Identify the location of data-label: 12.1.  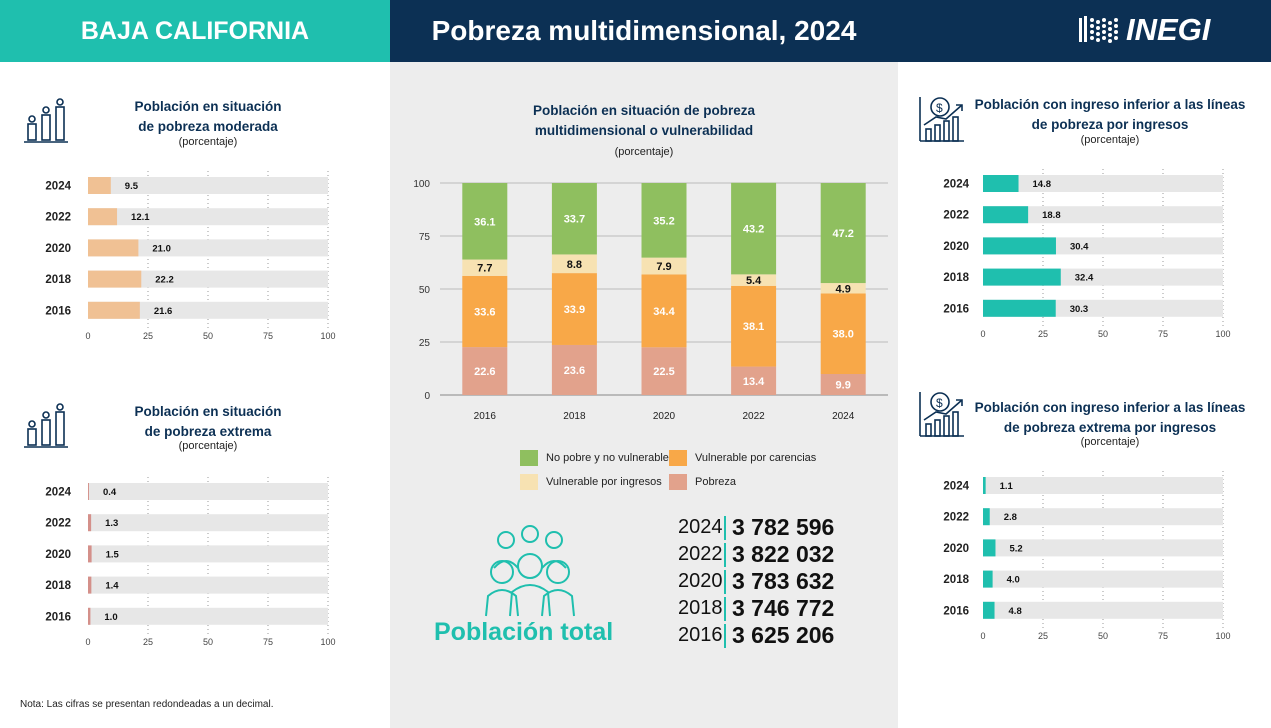
(140, 217).